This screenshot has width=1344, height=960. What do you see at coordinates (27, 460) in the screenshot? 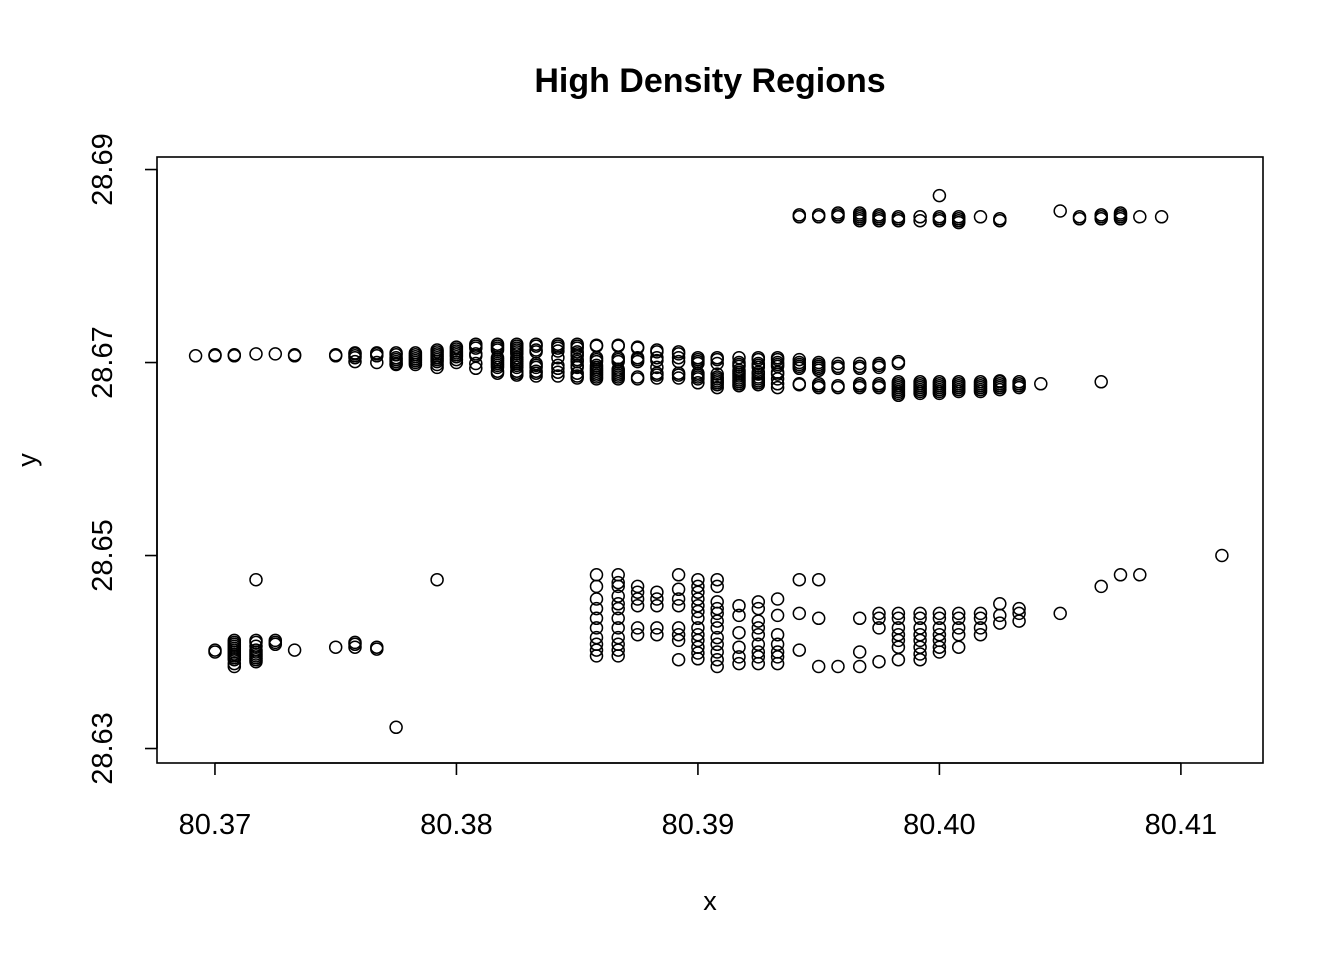
I see `y-axis-label: y` at bounding box center [27, 460].